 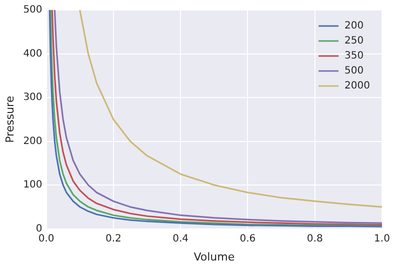 What do you see at coordinates (354, 56) in the screenshot?
I see `legend-label: 350` at bounding box center [354, 56].